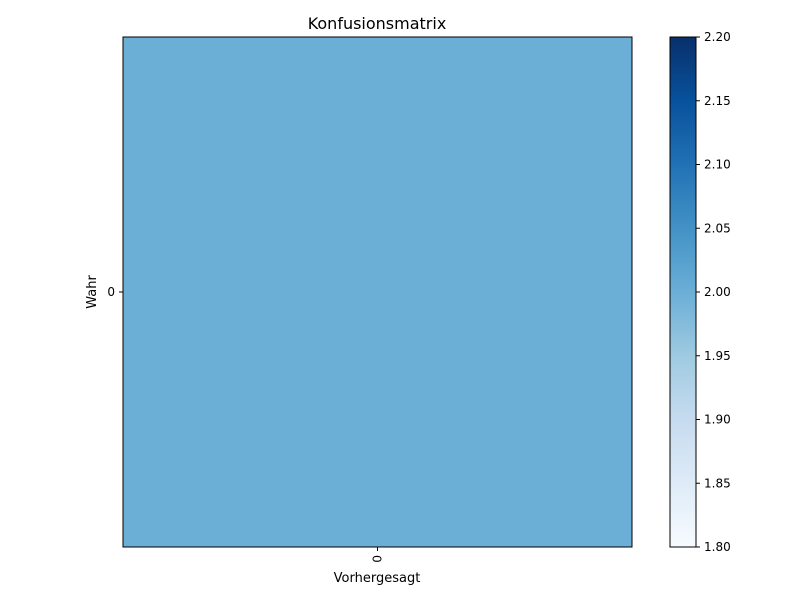 The width and height of the screenshot is (800, 600). Describe the element at coordinates (717, 37) in the screenshot. I see `colorbar-tick-label: 2.20` at that location.